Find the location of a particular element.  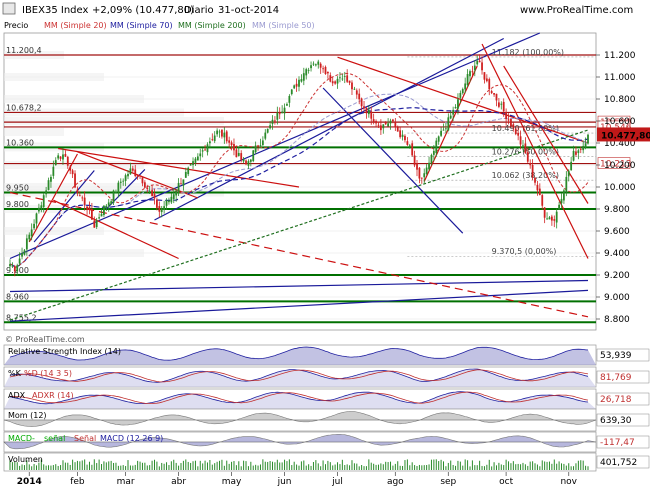

price-tick-label: 10.200 is located at coordinates (620, 166).